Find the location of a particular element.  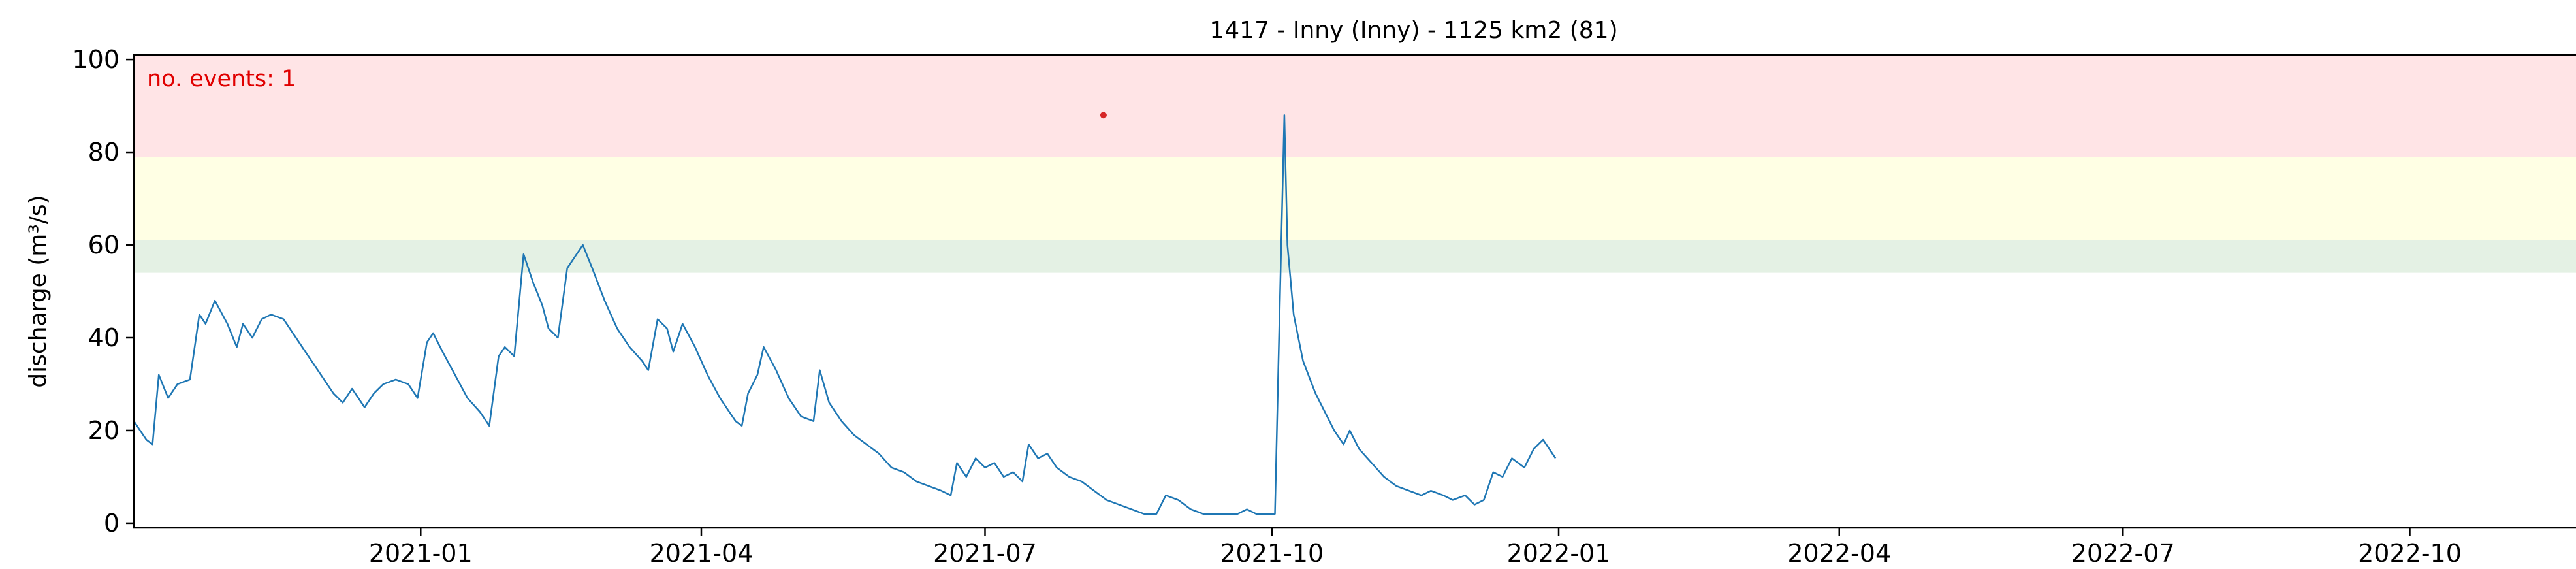

y-tick-label: 20 is located at coordinates (103, 430).